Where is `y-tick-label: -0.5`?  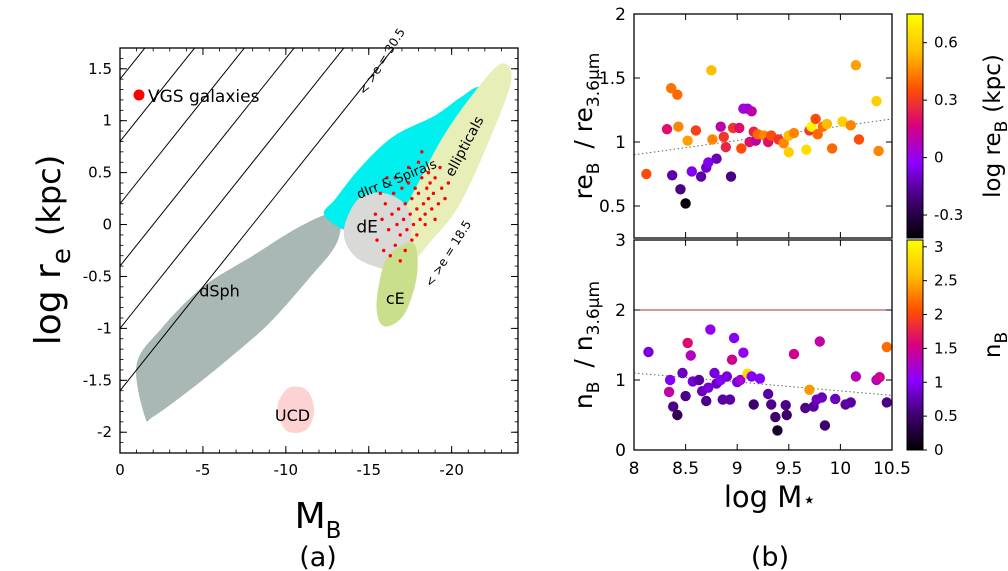
y-tick-label: -0.5 is located at coordinates (97, 276).